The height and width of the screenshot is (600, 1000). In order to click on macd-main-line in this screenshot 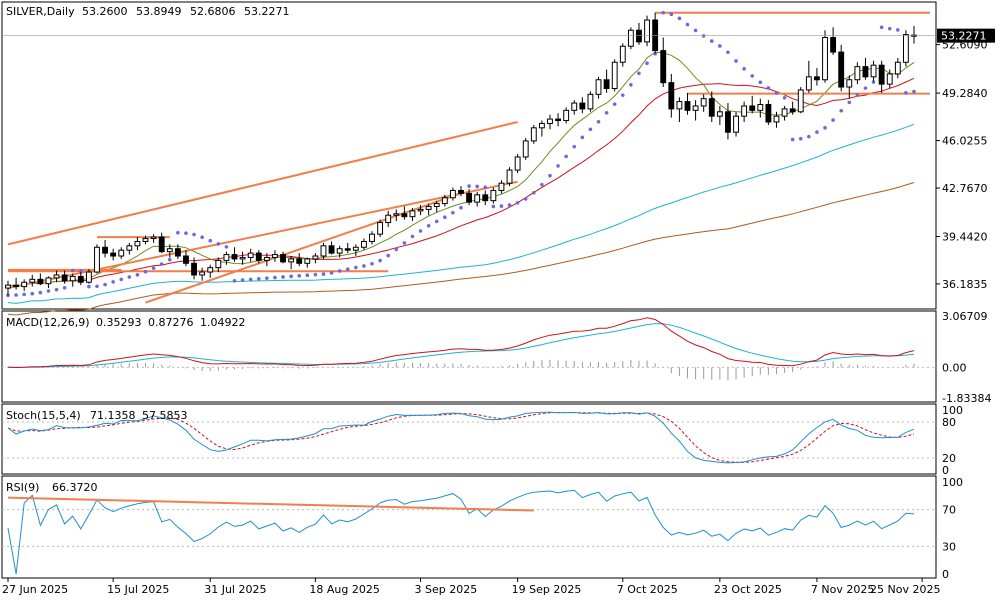, I will do `click(461, 343)`.